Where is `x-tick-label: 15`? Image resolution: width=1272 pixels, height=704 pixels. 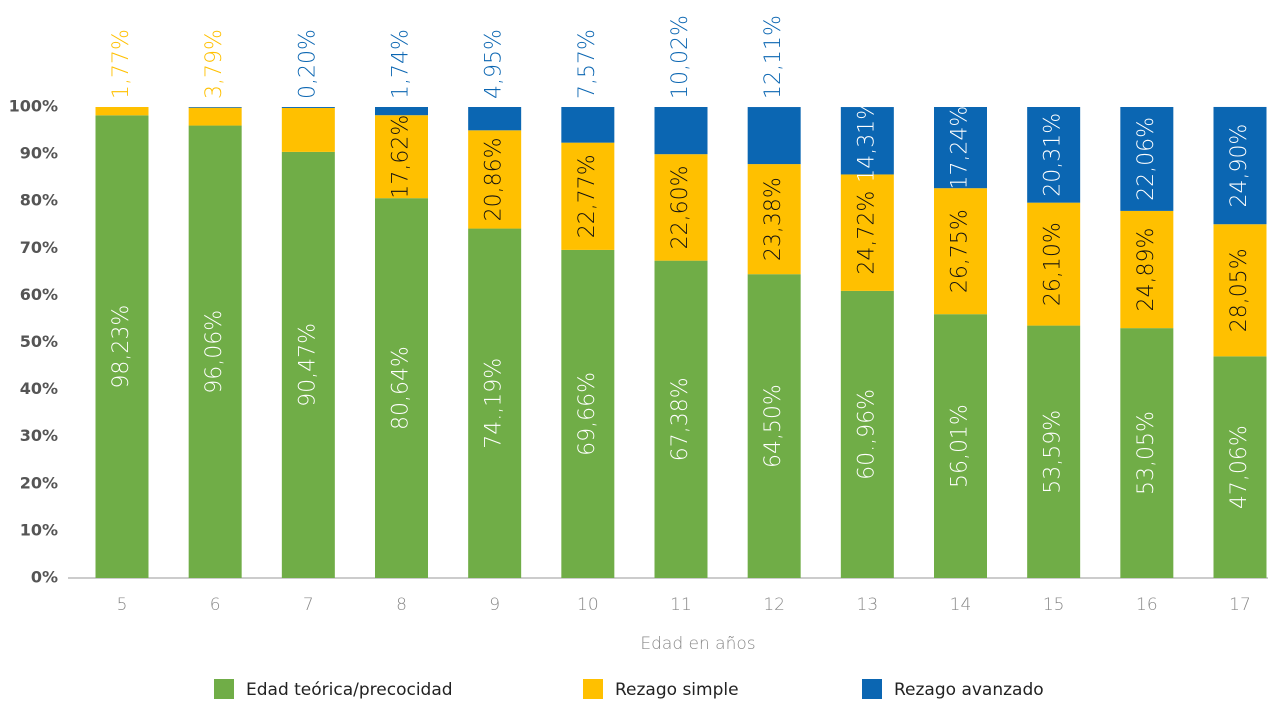
x-tick-label: 15 is located at coordinates (1054, 605).